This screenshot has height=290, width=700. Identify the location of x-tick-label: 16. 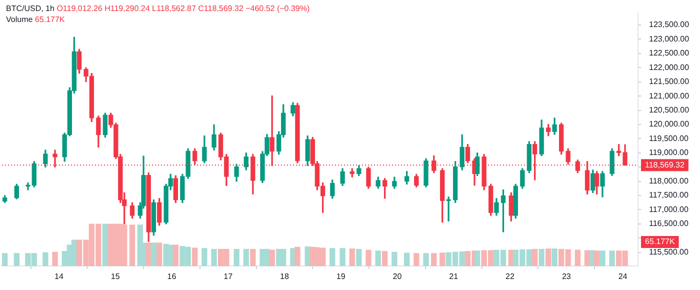
(172, 277).